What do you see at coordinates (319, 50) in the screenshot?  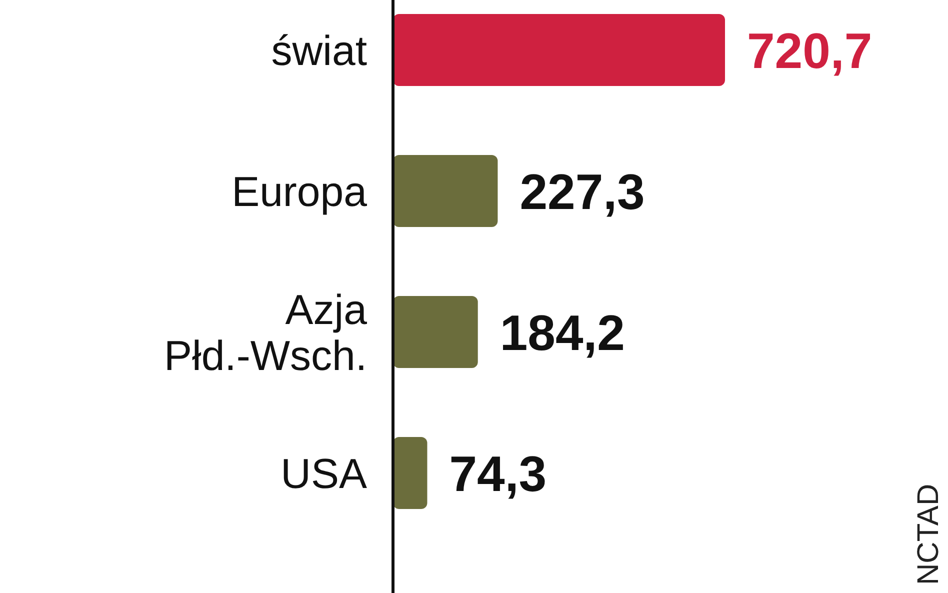 I see `y-tick-label: świat` at bounding box center [319, 50].